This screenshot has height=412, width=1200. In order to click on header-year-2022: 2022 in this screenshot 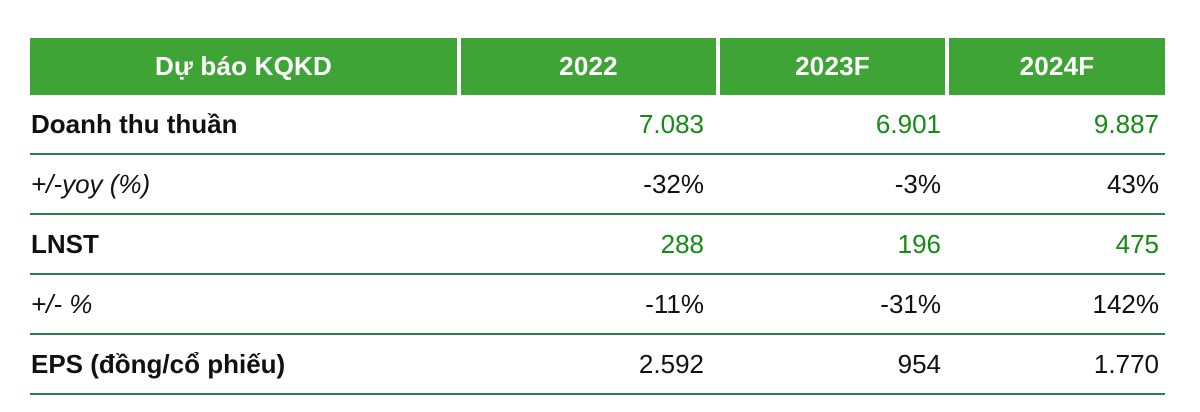, I will do `click(586, 66)`.